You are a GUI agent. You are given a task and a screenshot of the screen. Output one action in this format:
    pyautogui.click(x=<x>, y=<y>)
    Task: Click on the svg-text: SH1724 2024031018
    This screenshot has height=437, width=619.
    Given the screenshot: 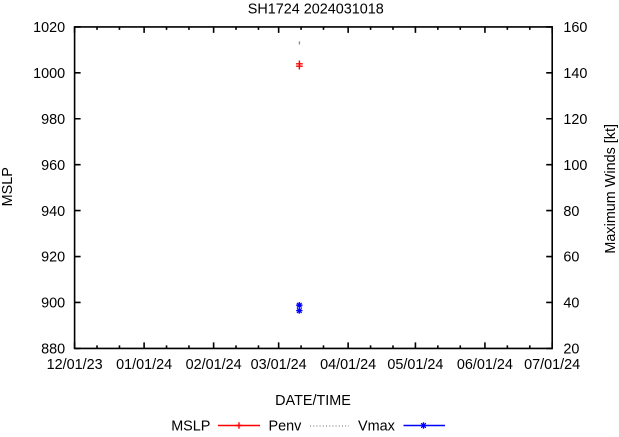 What is the action you would take?
    pyautogui.click(x=316, y=9)
    